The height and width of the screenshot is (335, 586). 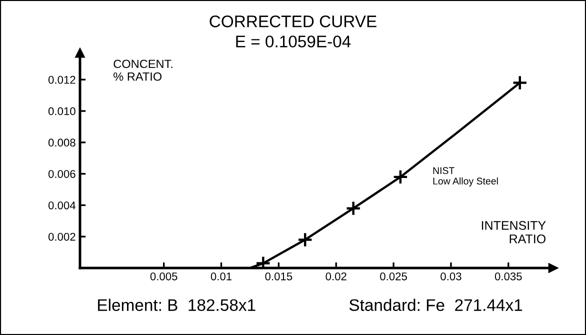 I want to click on x-axis-title: INTENSITY RATIO, so click(x=514, y=232).